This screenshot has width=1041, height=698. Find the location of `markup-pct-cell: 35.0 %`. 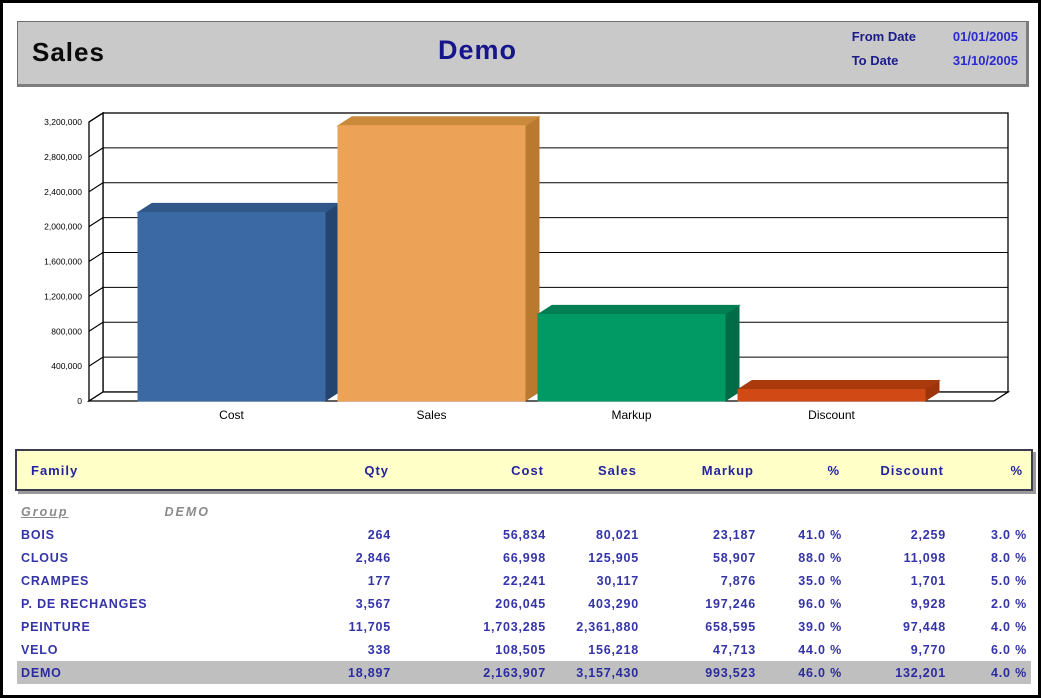

markup-pct-cell: 35.0 % is located at coordinates (820, 580).